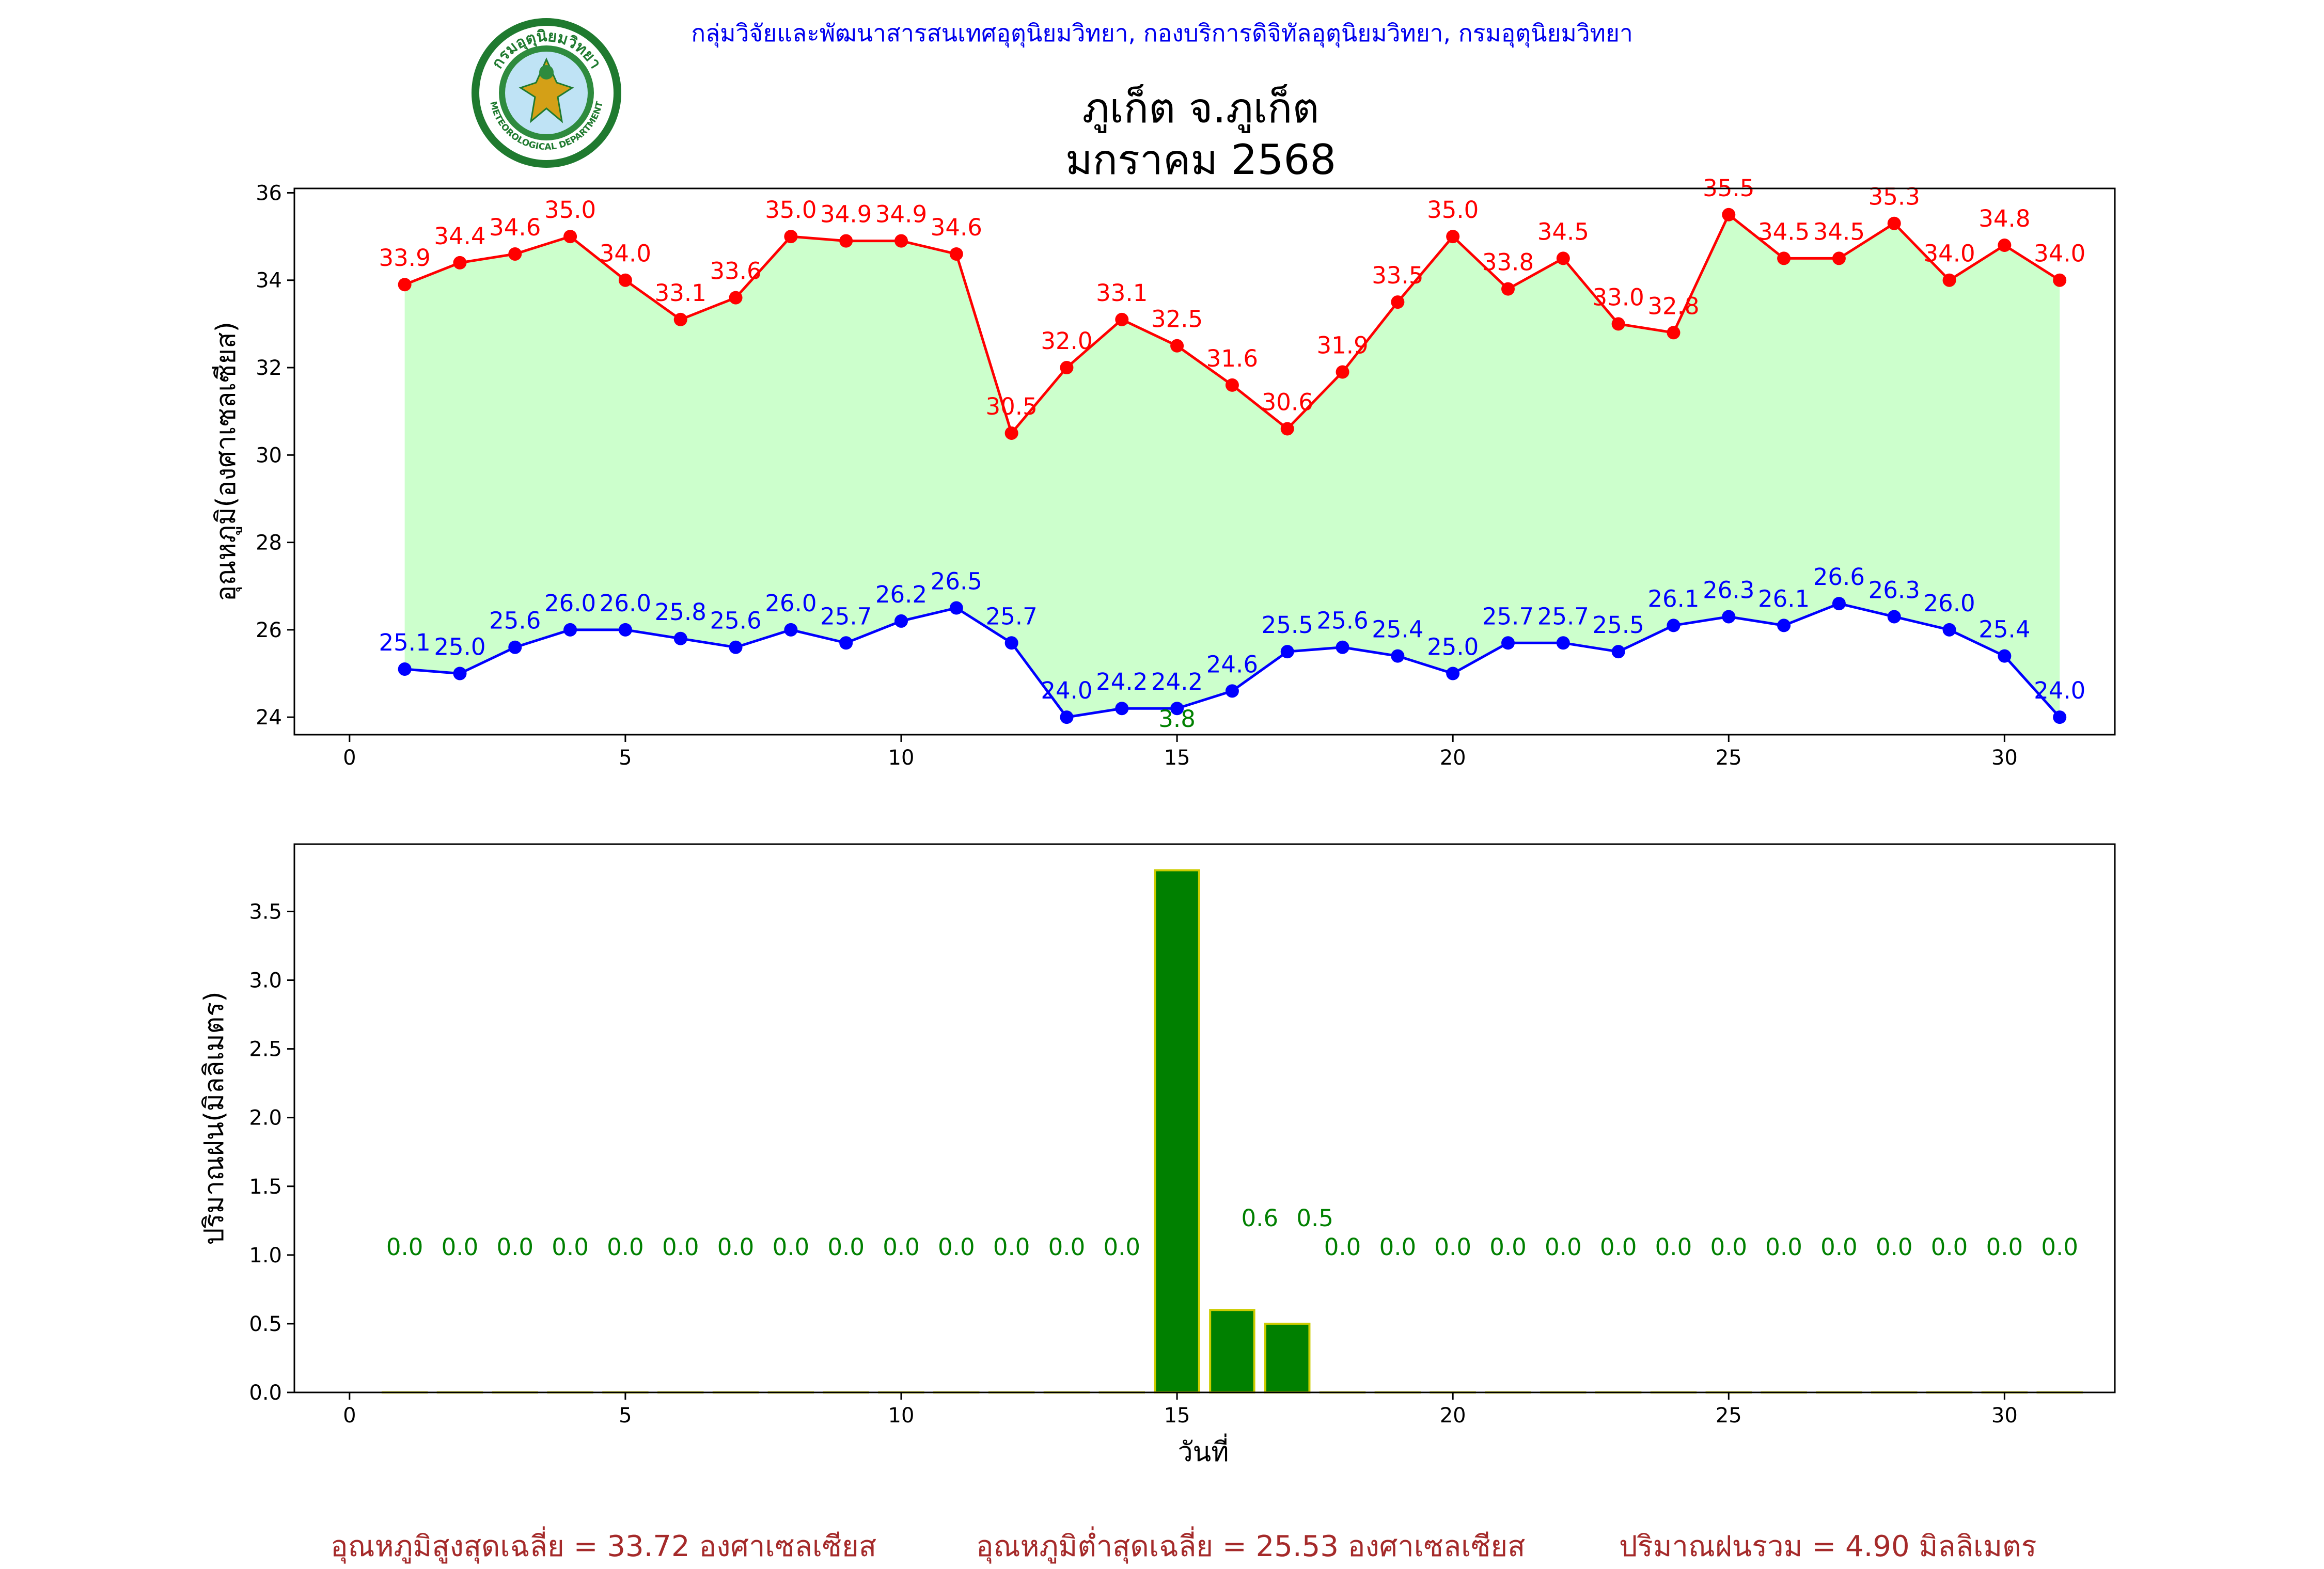 The width and height of the screenshot is (2324, 1569). What do you see at coordinates (515, 621) in the screenshot?
I see `min-temperature-label: 25.6` at bounding box center [515, 621].